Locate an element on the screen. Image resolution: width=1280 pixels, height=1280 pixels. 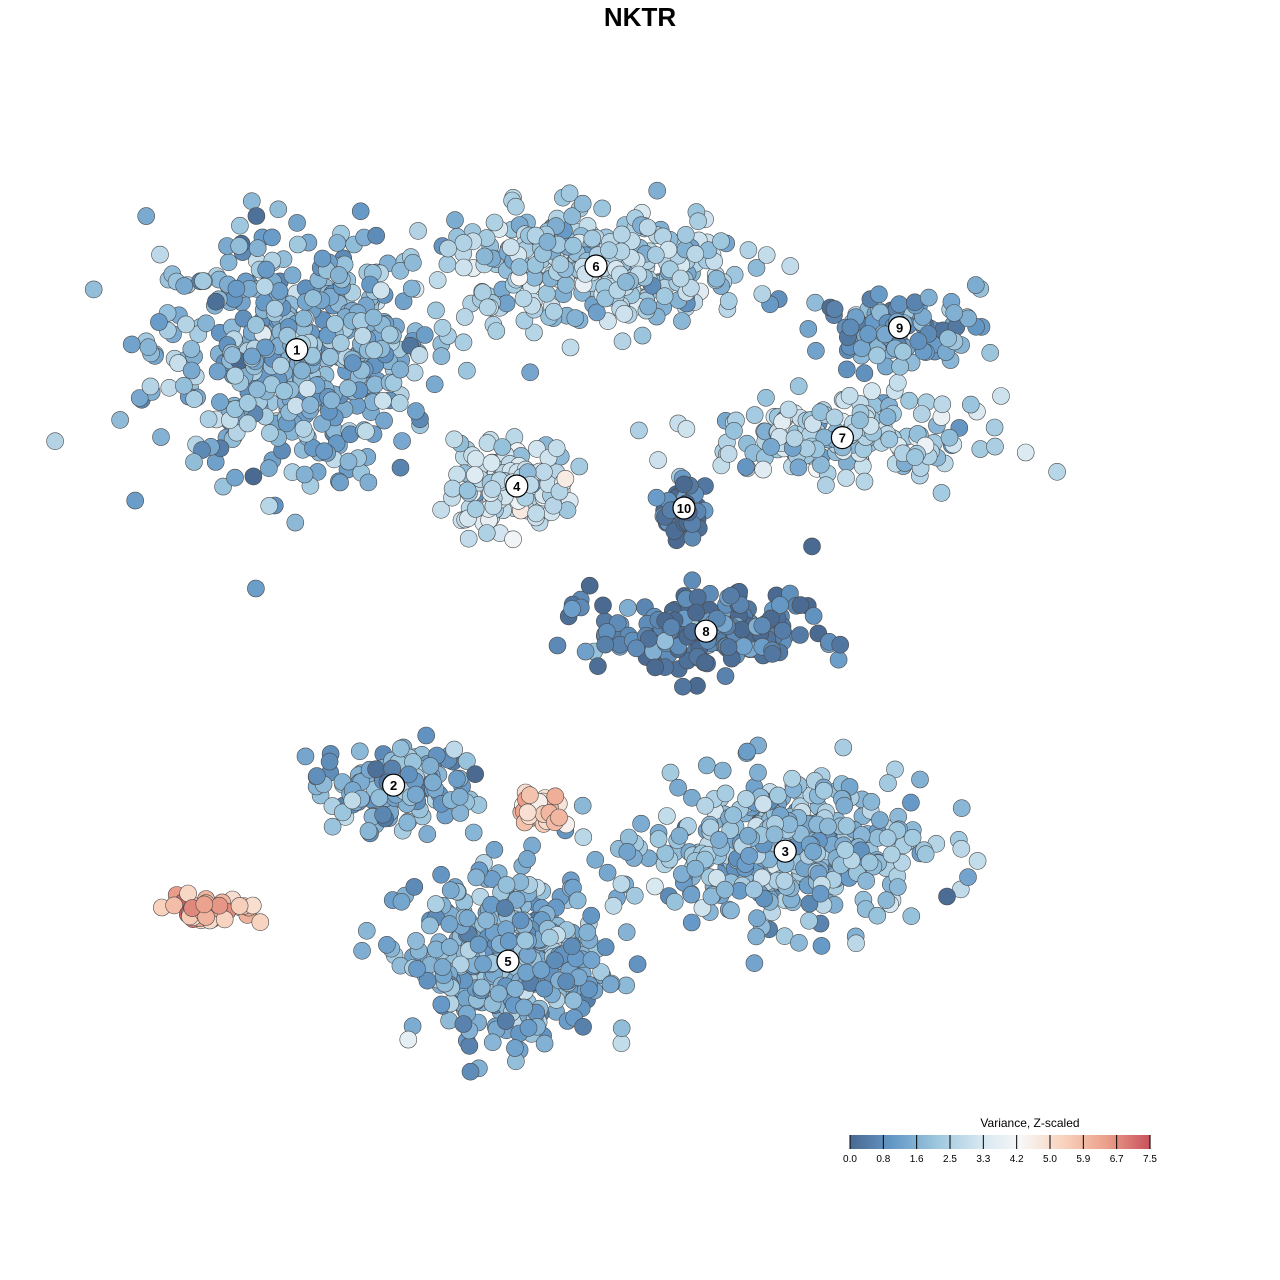
cluster-label-text: 2 is located at coordinates (393, 785).